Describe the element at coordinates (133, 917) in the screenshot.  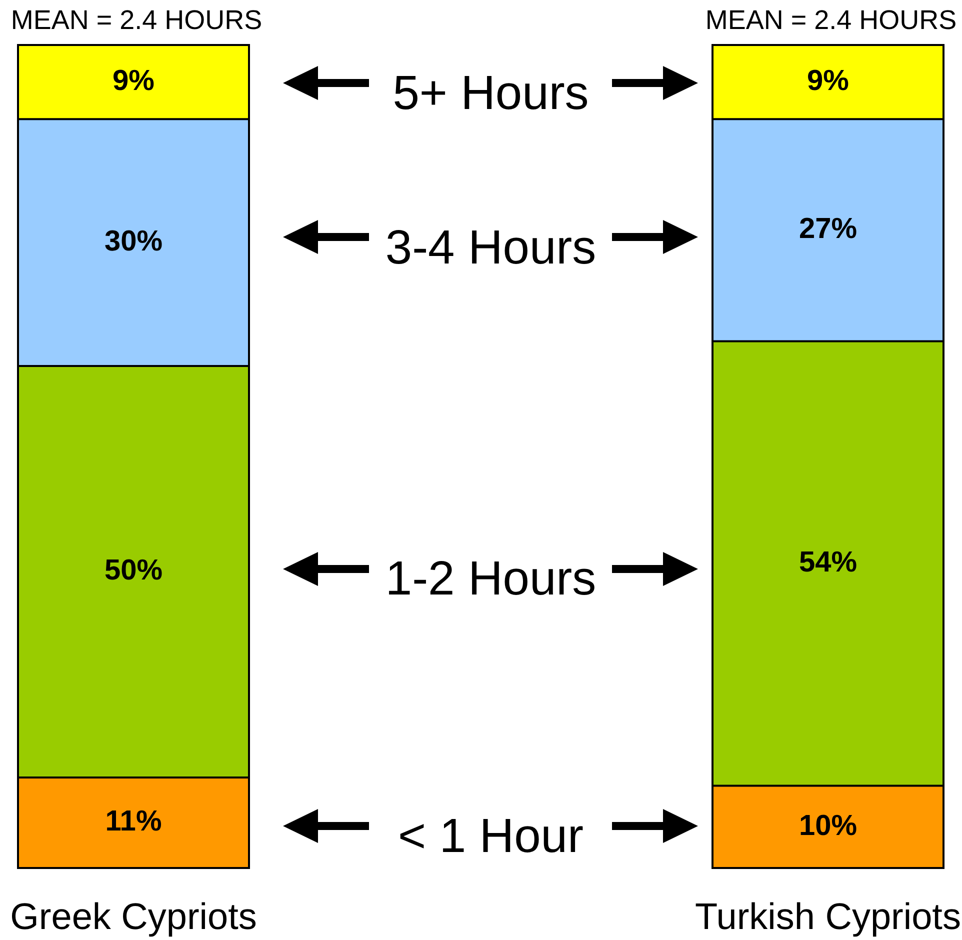
I see `x-tick-label: Greek Cypriots` at that location.